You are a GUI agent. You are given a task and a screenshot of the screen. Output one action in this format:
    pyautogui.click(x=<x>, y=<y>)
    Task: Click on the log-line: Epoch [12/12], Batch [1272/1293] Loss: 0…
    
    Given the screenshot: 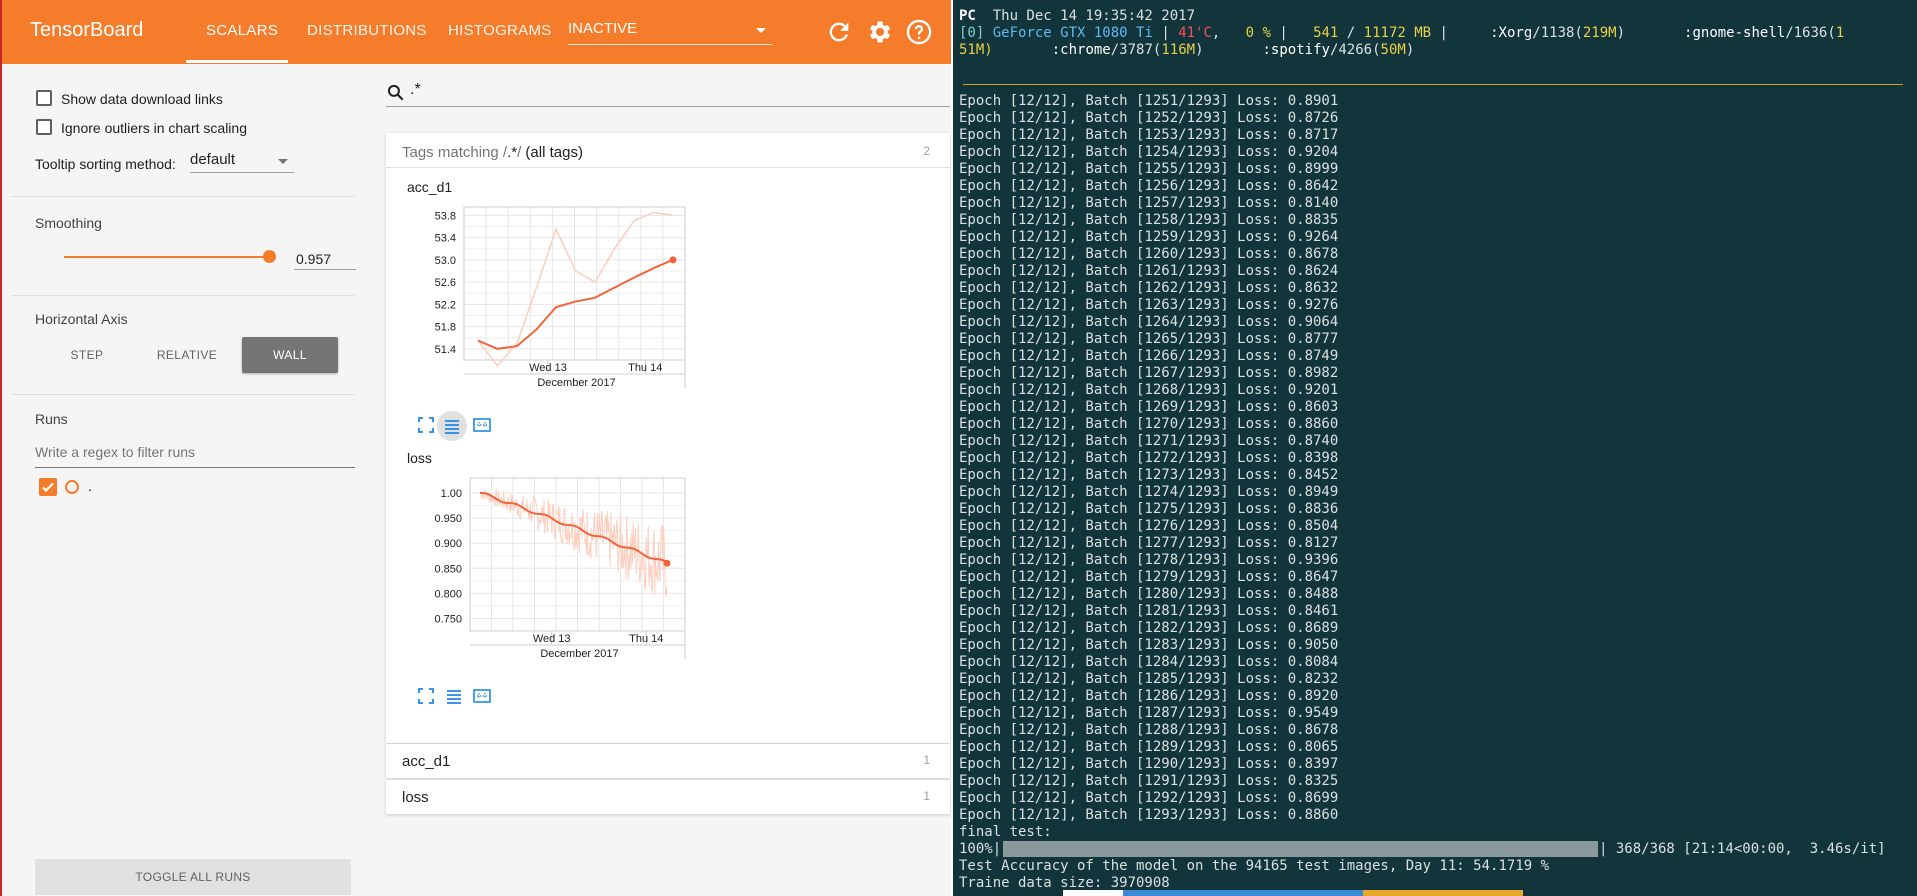 What is the action you would take?
    pyautogui.click(x=1149, y=458)
    